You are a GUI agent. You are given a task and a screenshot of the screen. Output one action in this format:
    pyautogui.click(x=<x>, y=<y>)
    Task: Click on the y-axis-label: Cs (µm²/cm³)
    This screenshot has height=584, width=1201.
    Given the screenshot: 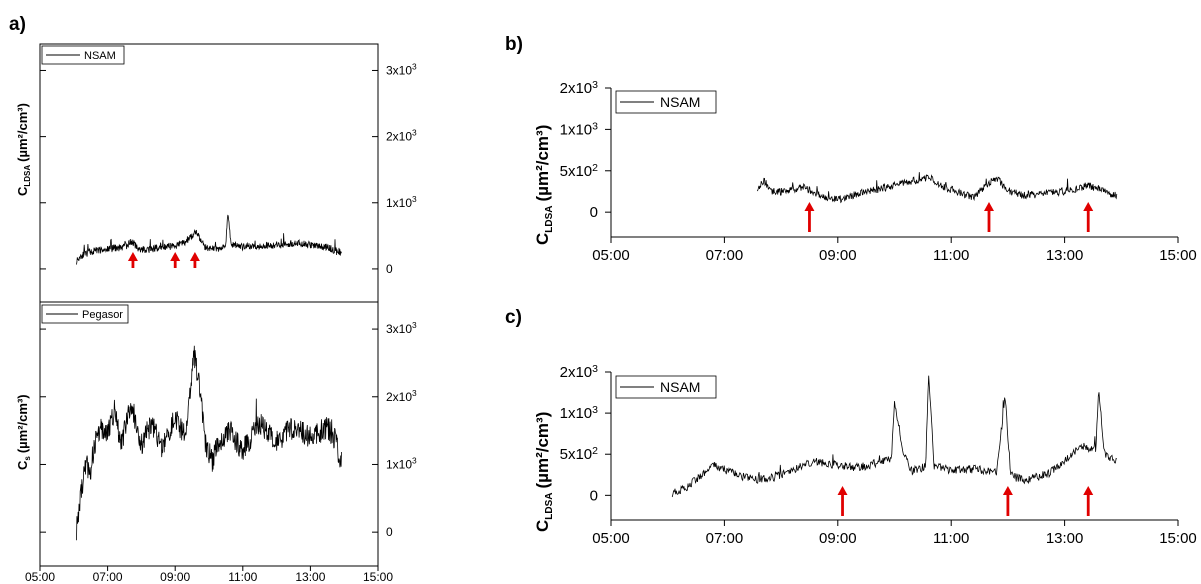 What is the action you would take?
    pyautogui.click(x=23, y=432)
    